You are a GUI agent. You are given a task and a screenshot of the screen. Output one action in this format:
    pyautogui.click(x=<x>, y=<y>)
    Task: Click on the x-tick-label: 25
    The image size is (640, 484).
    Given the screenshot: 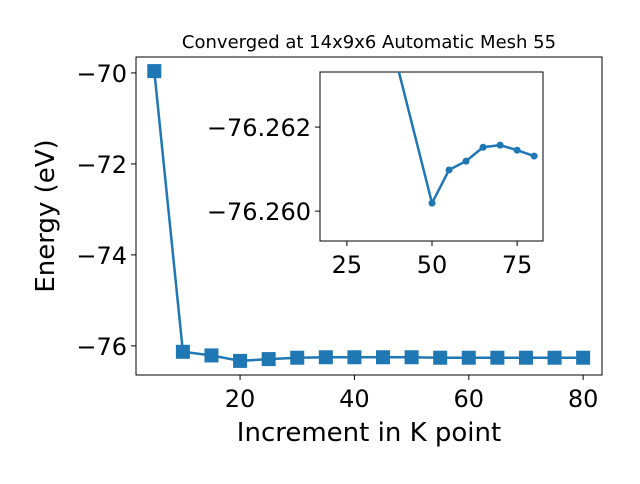 What is the action you would take?
    pyautogui.click(x=347, y=265)
    